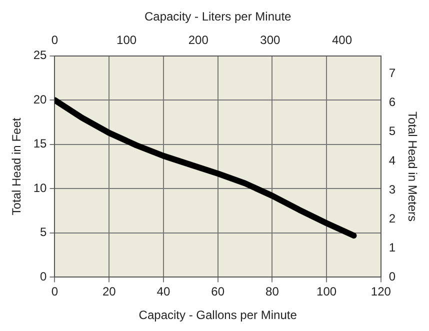 The height and width of the screenshot is (331, 429). I want to click on x2-tick-label: 200, so click(198, 39).